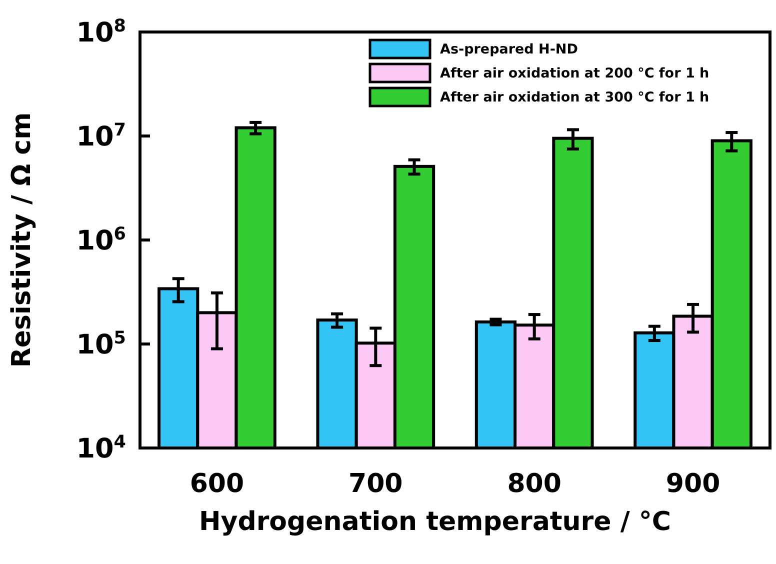 The width and height of the screenshot is (776, 564). Describe the element at coordinates (375, 484) in the screenshot. I see `x-tick-label: 700` at that location.